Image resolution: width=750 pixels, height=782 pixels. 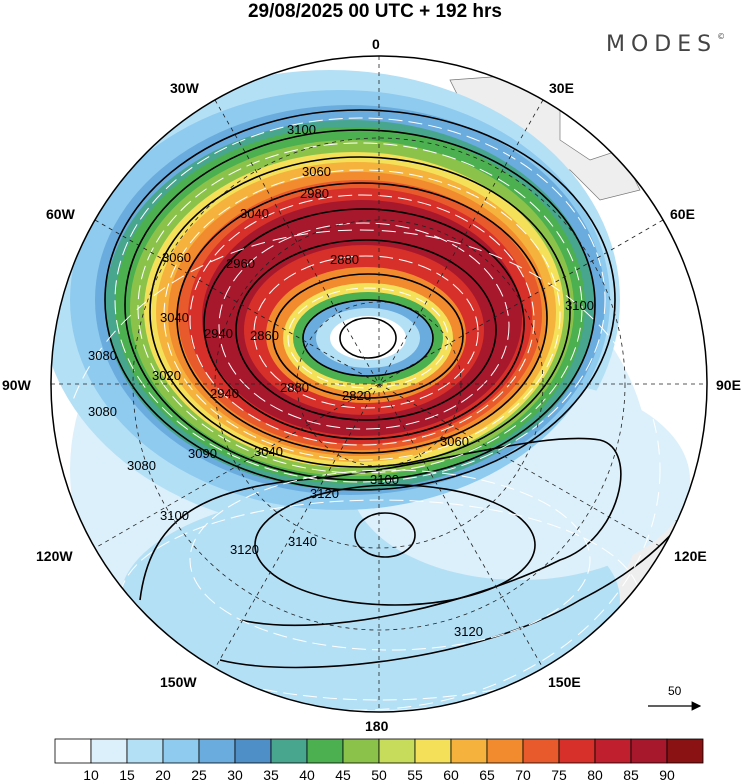 What do you see at coordinates (166, 375) in the screenshot?
I see `contour-label: 3020` at bounding box center [166, 375].